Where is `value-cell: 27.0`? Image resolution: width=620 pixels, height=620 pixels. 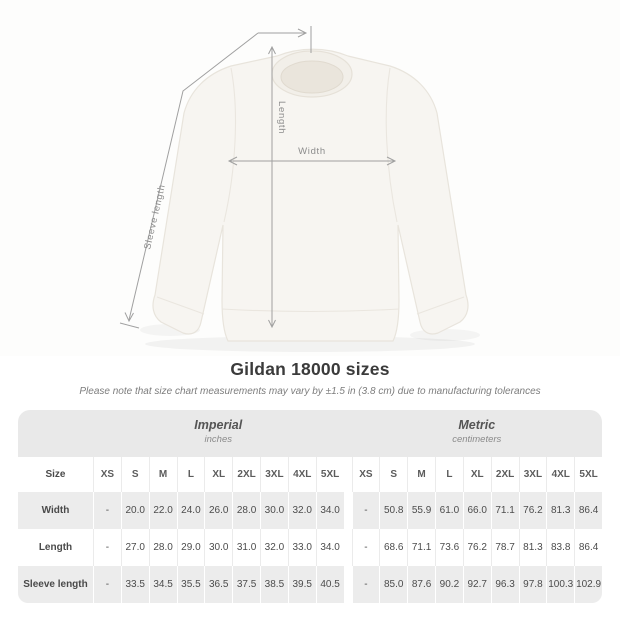
value-cell: 27.0 is located at coordinates (134, 547).